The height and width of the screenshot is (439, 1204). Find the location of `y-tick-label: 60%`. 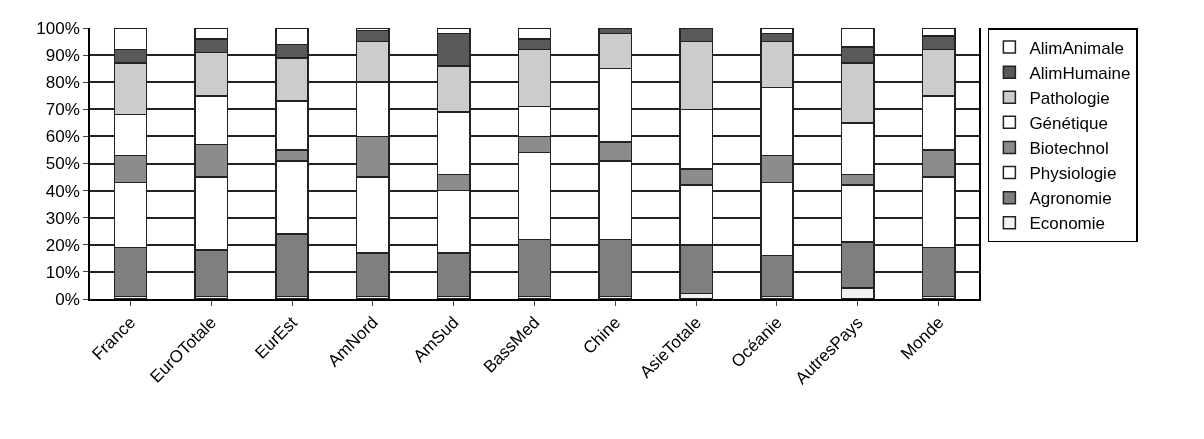

y-tick-label: 60% is located at coordinates (62, 137).